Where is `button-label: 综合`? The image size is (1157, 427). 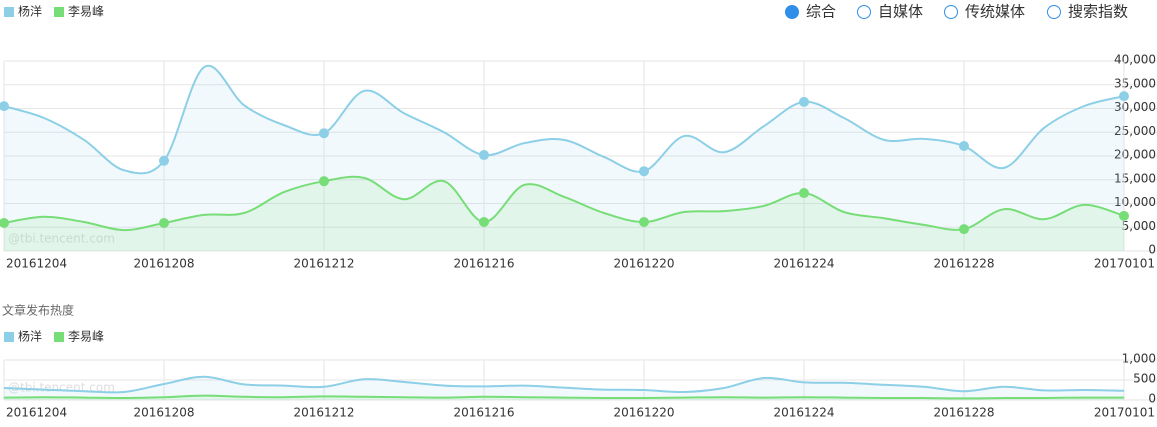
button-label: 综合 is located at coordinates (821, 12).